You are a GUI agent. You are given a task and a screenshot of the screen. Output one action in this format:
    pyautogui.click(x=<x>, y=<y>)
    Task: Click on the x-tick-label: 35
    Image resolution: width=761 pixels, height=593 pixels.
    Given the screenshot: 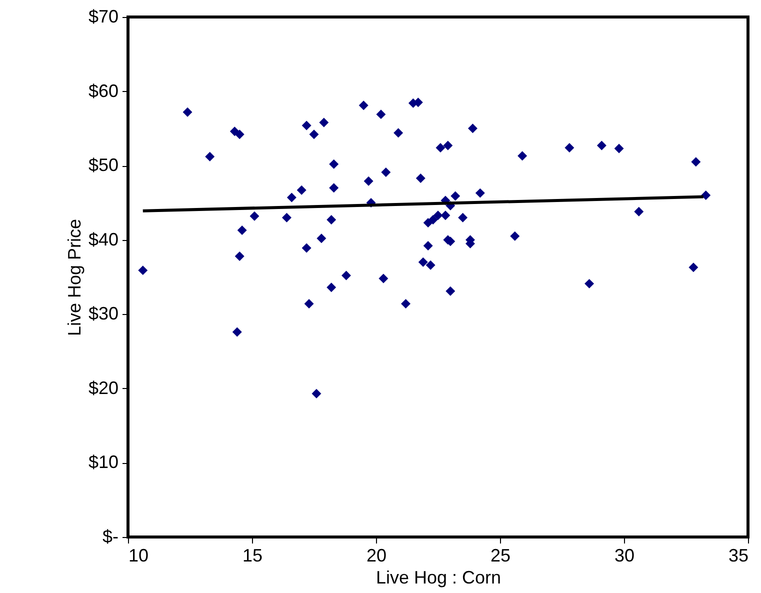 What is the action you would take?
    pyautogui.click(x=738, y=556)
    